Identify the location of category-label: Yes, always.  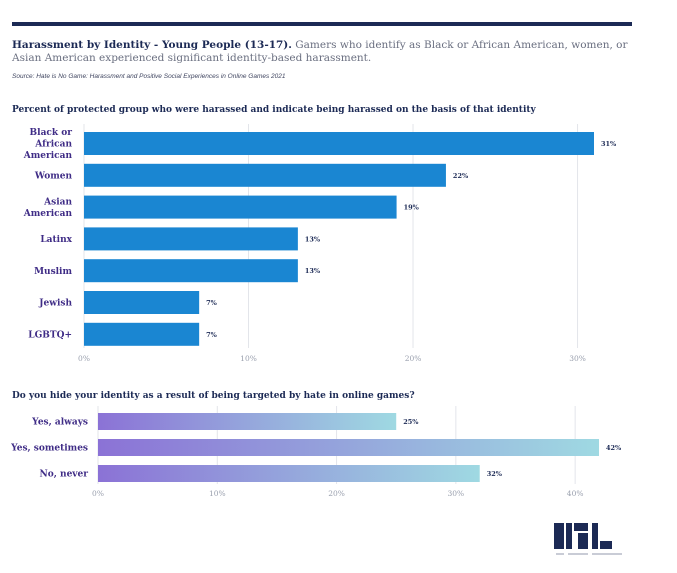
(59, 423).